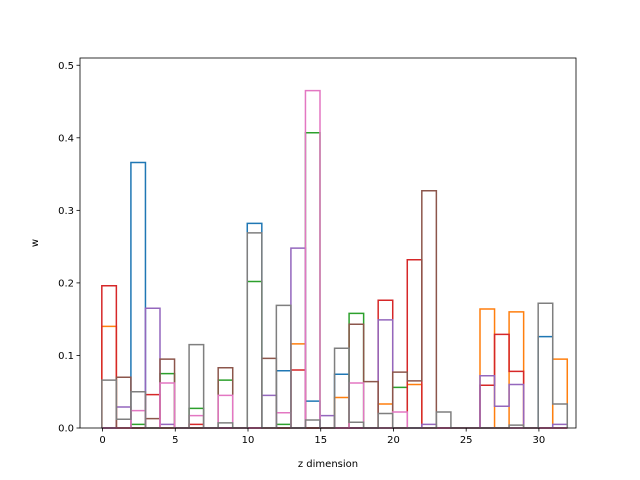  What do you see at coordinates (35, 243) in the screenshot?
I see `y-axis-label: w` at bounding box center [35, 243].